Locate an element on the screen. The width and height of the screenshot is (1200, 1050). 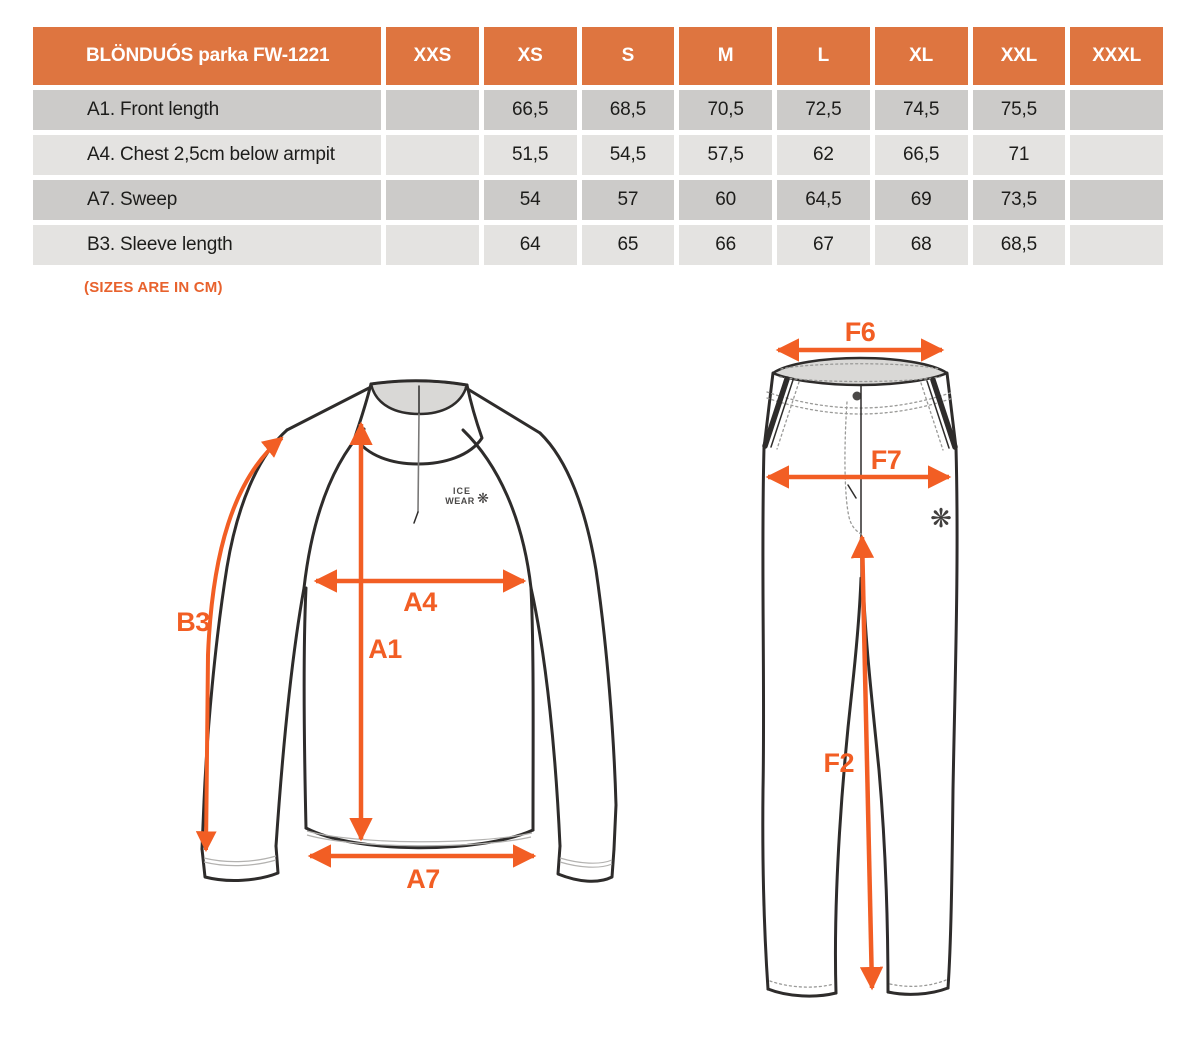
pants-leg-right-hem is located at coordinates (918, 991).